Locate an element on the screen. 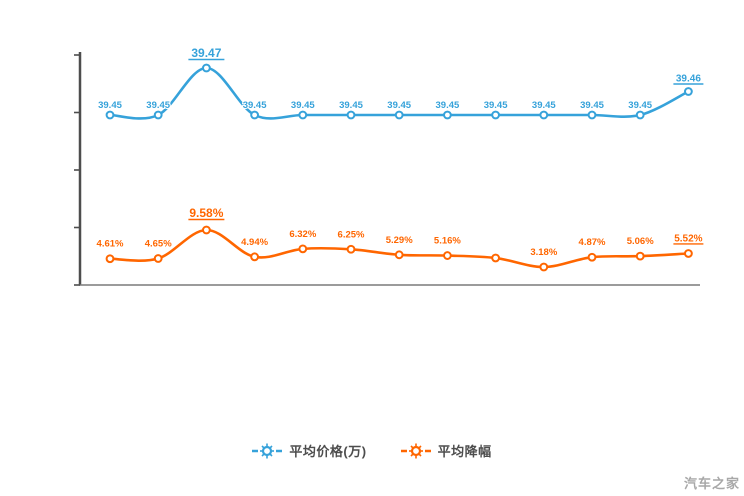  data-point-label: 4.94% is located at coordinates (254, 242).